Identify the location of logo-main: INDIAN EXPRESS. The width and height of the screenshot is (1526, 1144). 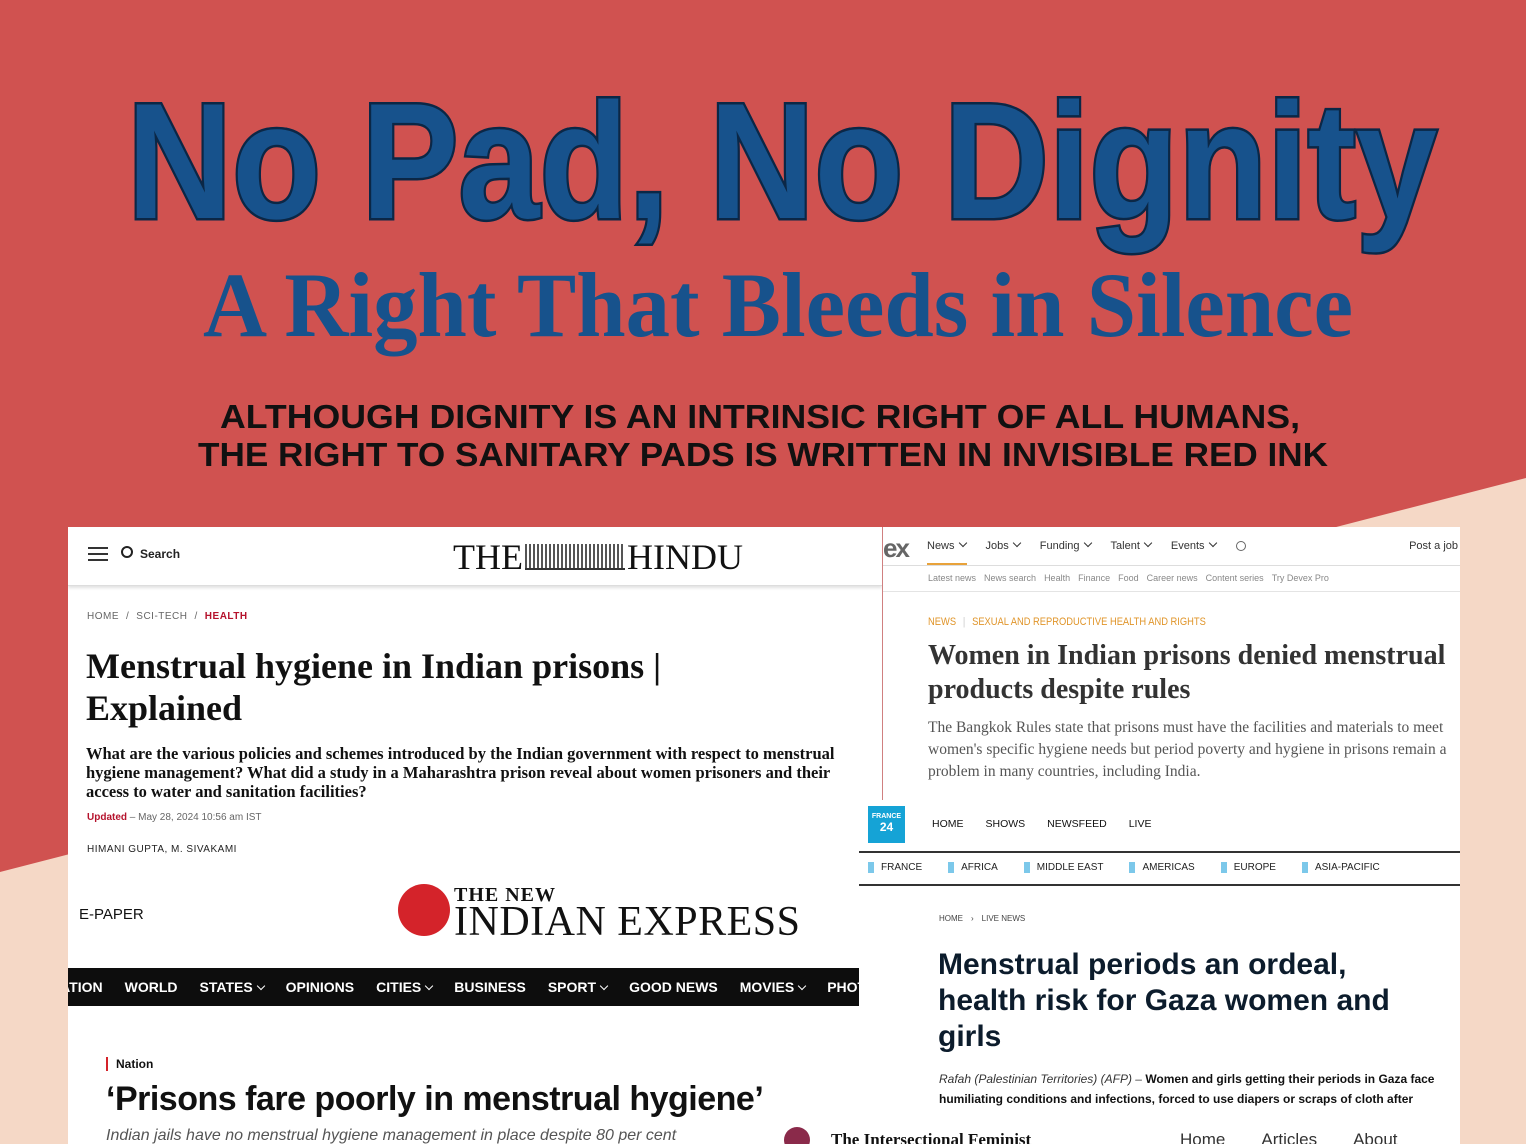
(627, 922).